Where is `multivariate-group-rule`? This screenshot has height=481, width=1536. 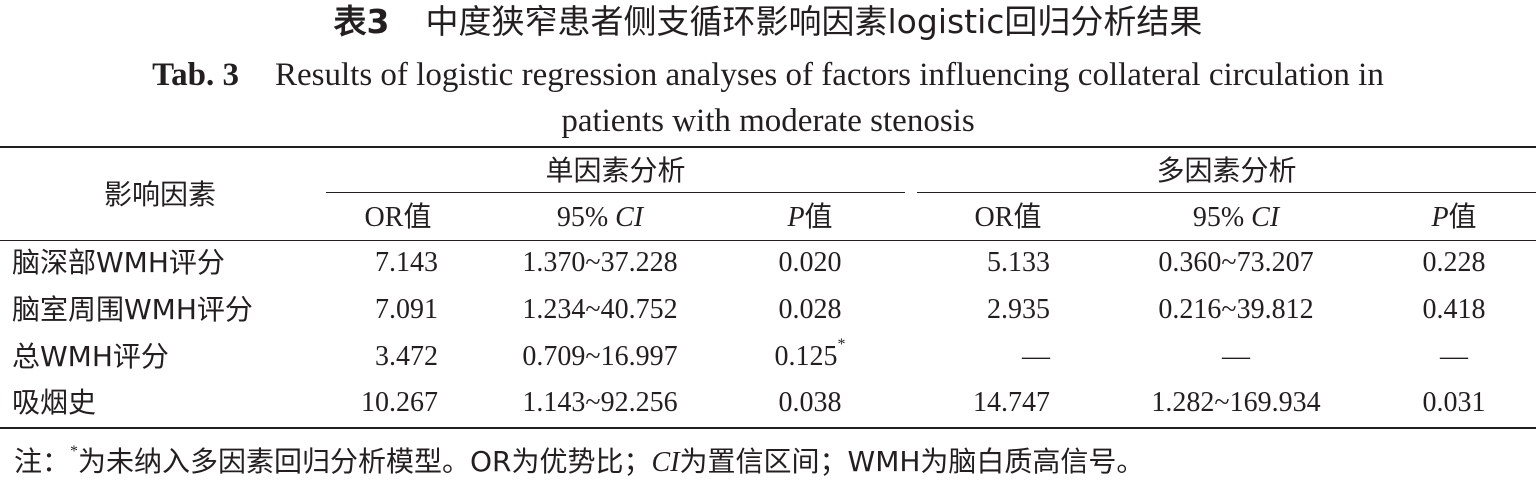
multivariate-group-rule is located at coordinates (1226, 192).